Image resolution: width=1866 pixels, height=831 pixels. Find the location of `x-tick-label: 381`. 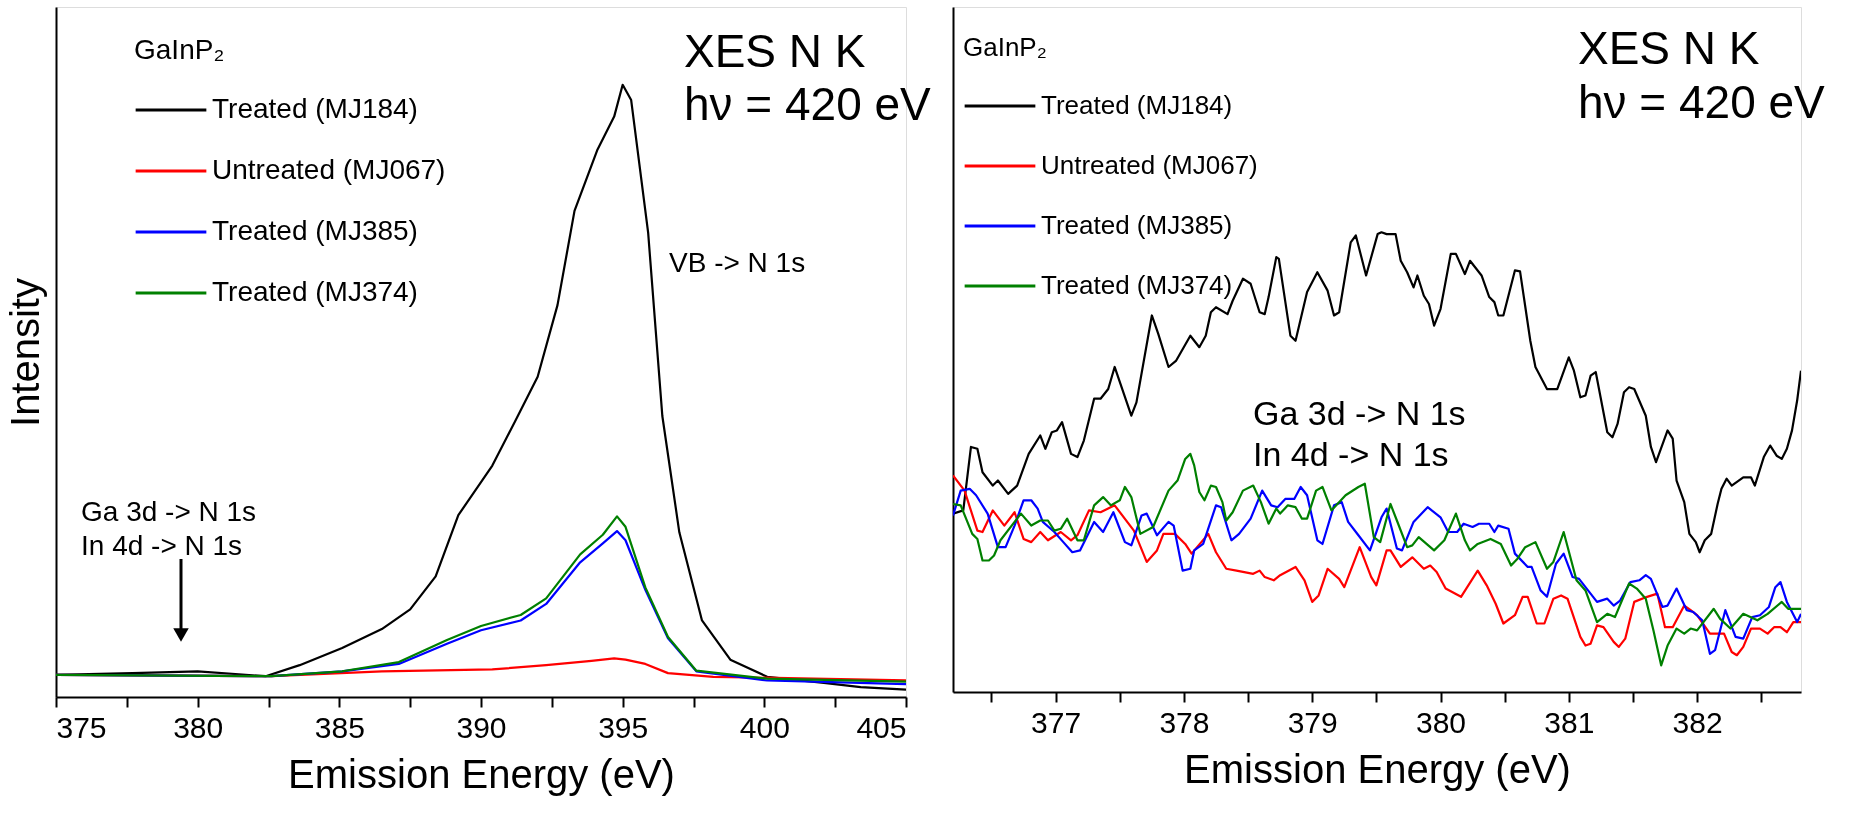

x-tick-label: 381 is located at coordinates (1569, 722).